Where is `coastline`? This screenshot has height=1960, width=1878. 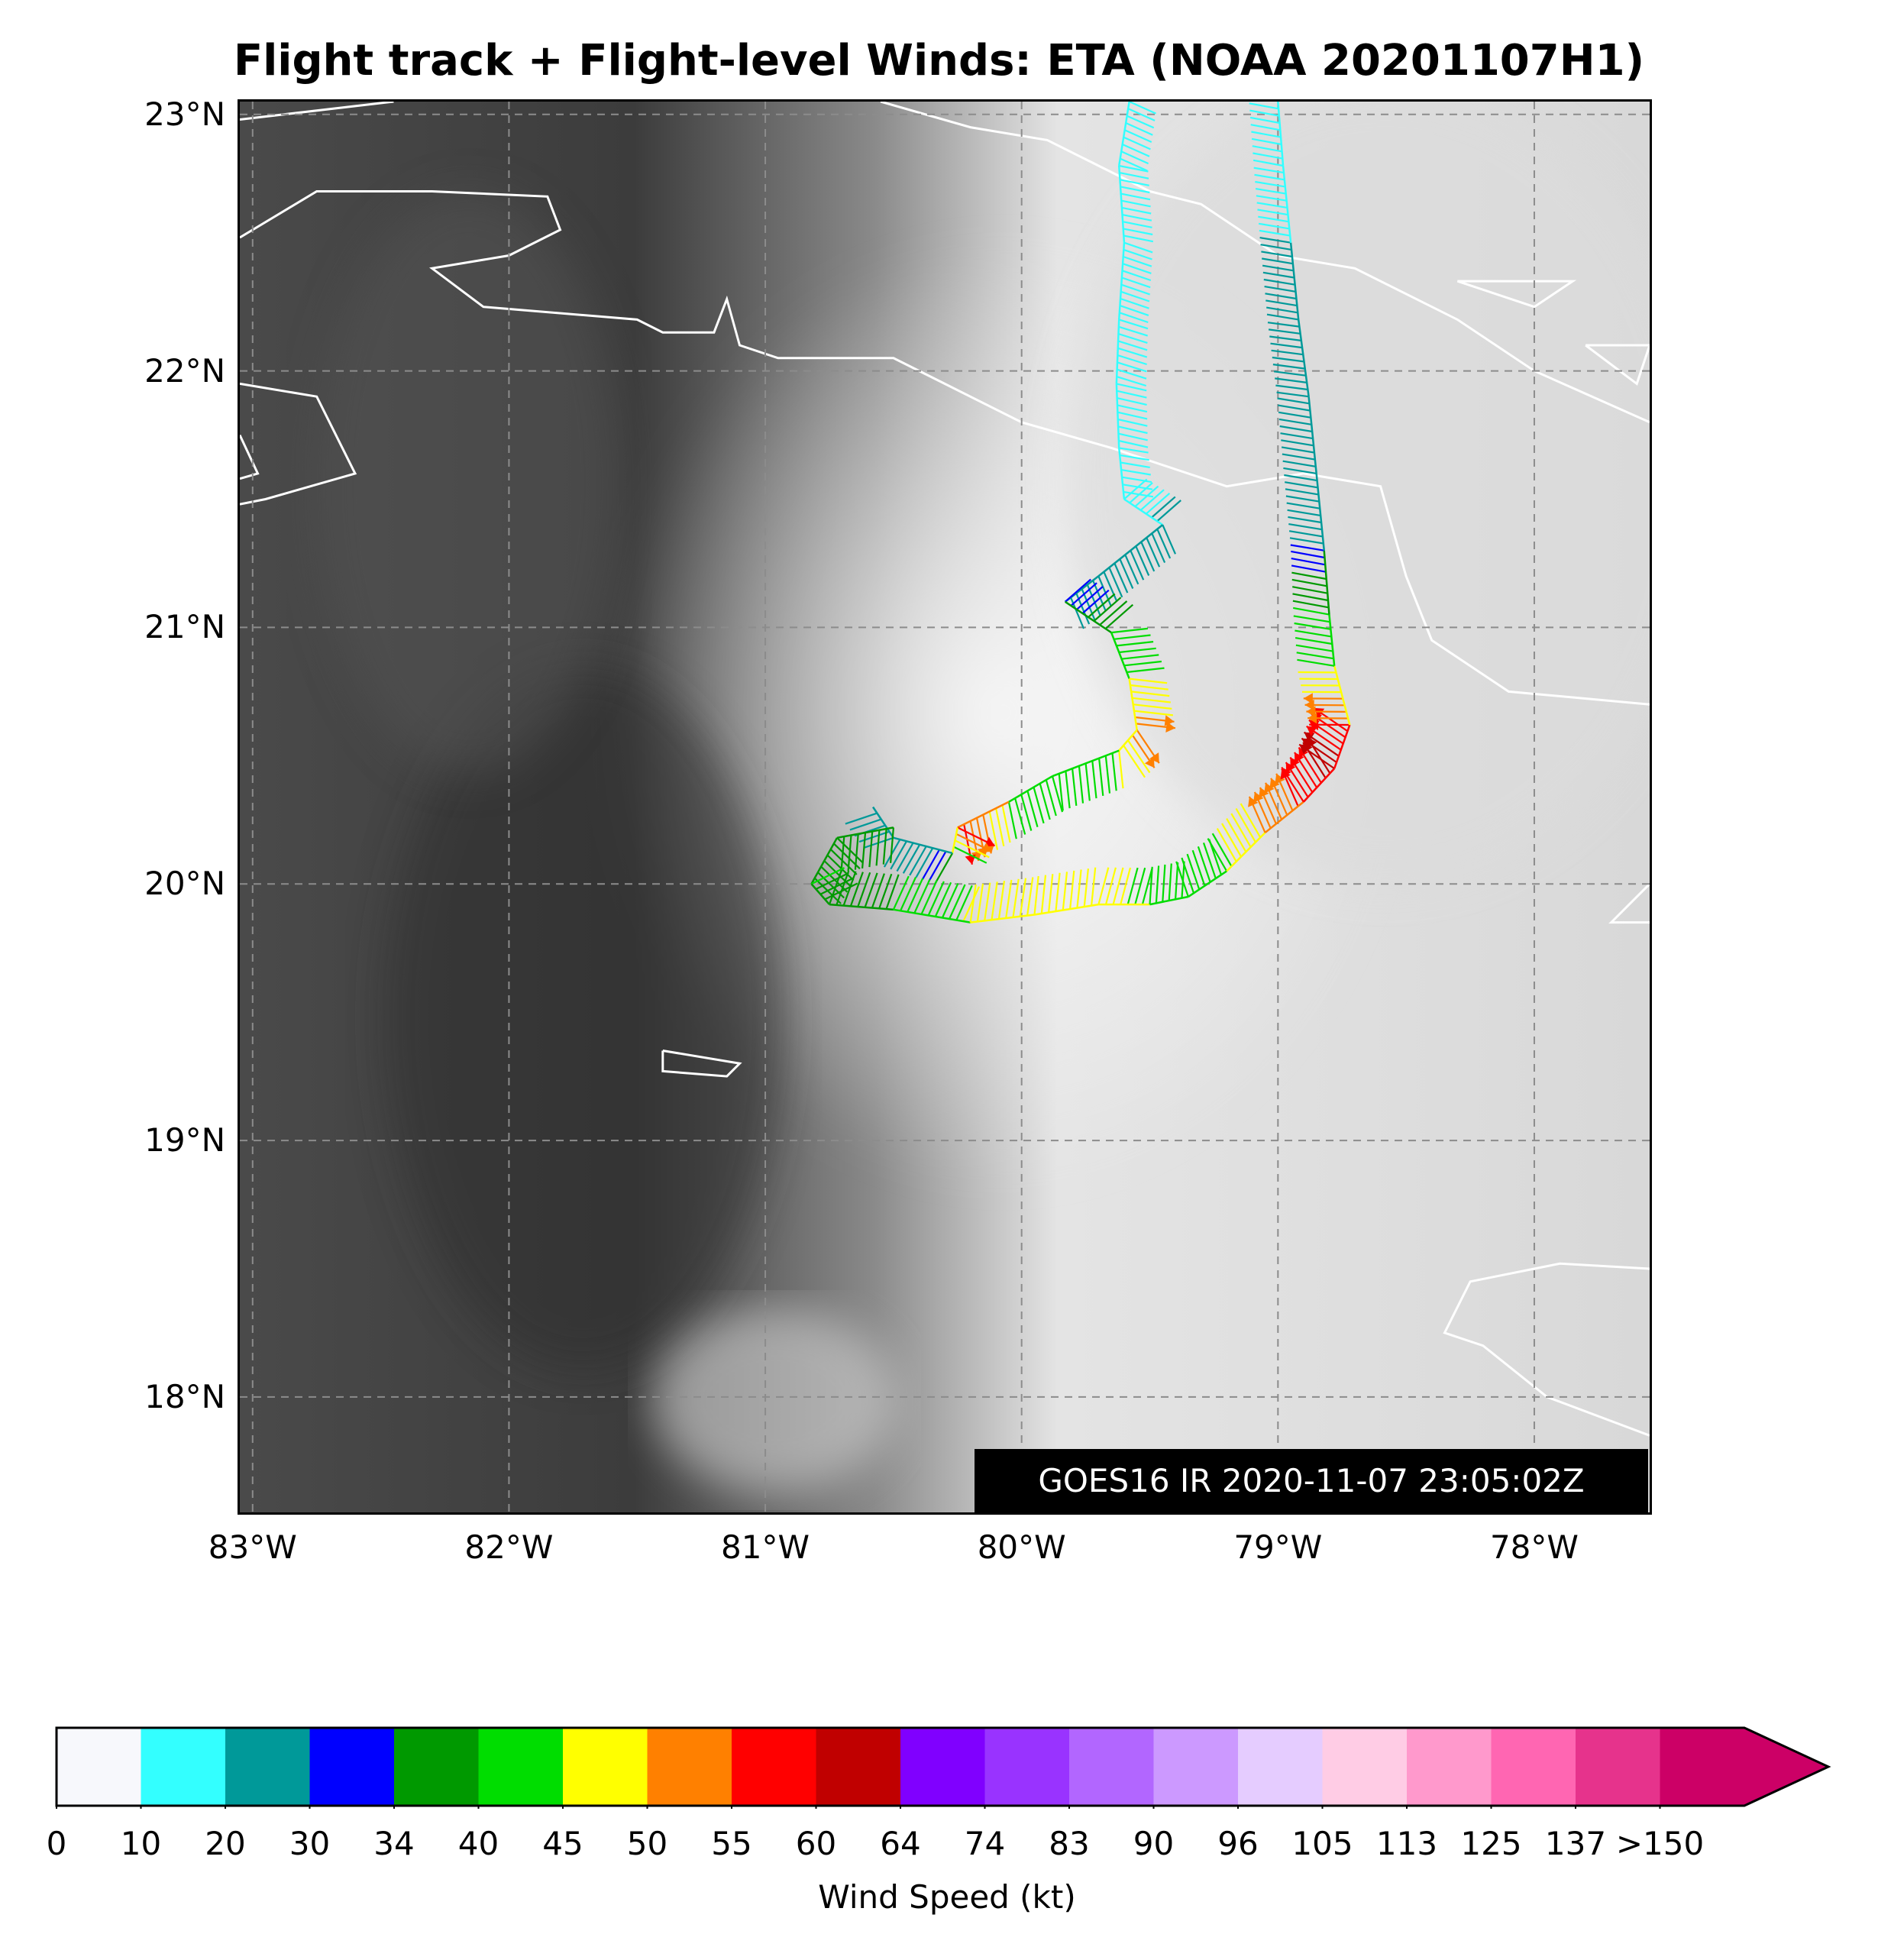
coastline is located at coordinates (317, 112).